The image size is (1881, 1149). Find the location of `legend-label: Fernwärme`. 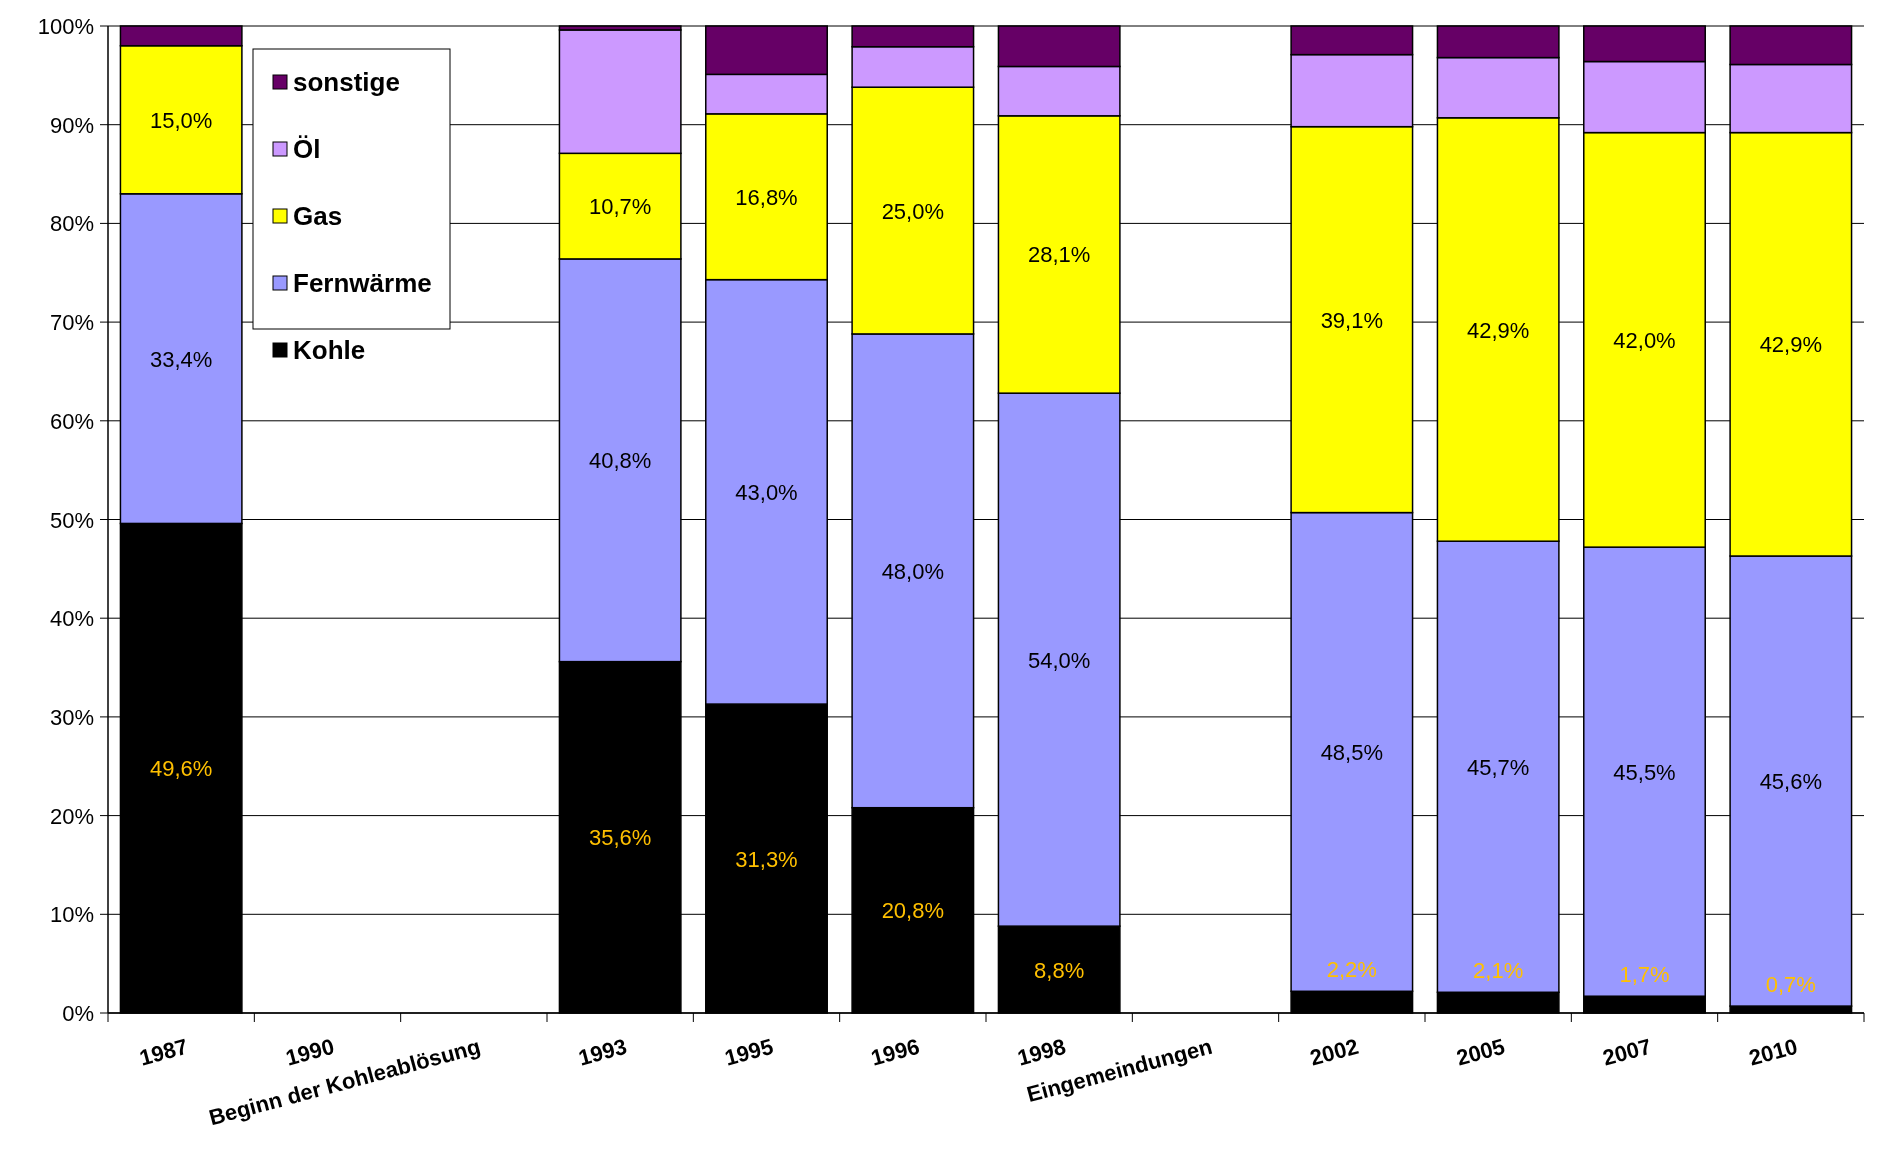

legend-label: Fernwärme is located at coordinates (362, 283).